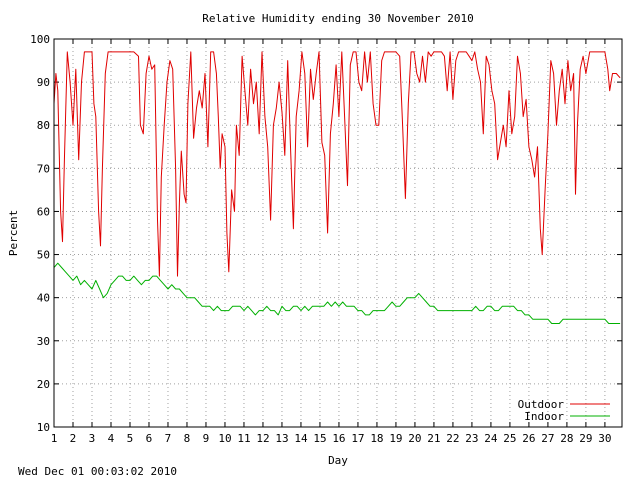 This screenshot has height=480, width=640. I want to click on x-tick-label: 22, so click(452, 438).